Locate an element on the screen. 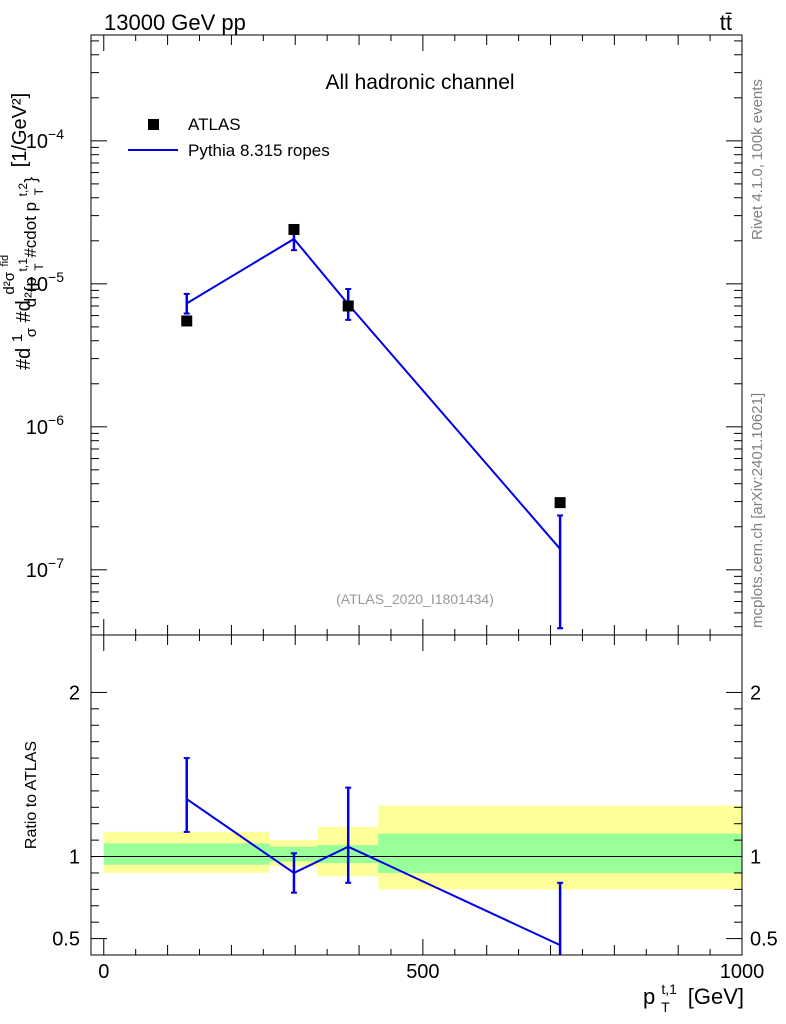  process-label: tt̄ is located at coordinates (726, 22).